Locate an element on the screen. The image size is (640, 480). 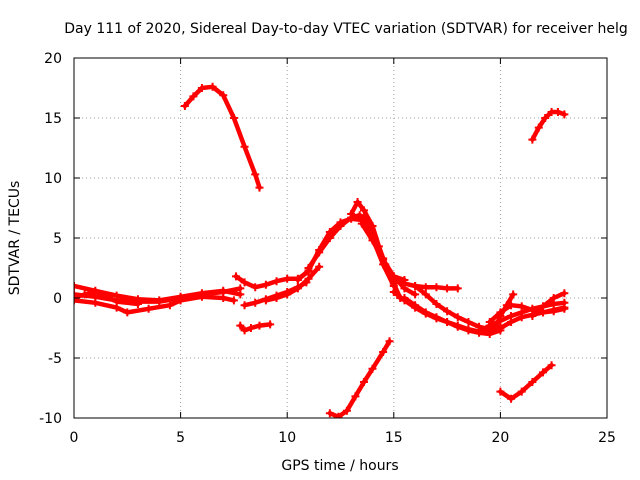
x-tick-label: 5 is located at coordinates (180, 438).